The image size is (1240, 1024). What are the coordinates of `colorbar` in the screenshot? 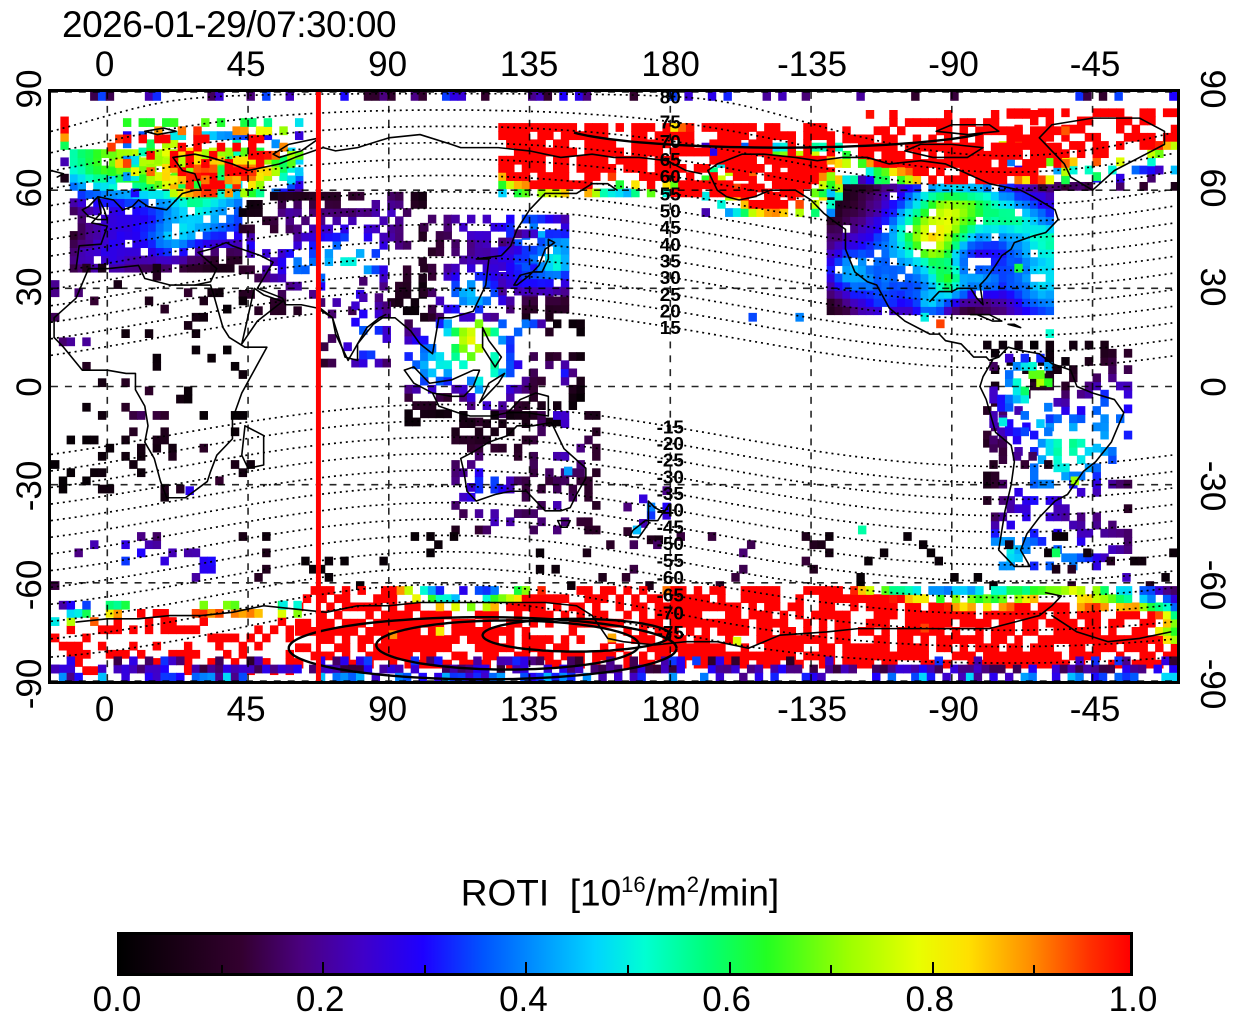 It's located at (625, 954).